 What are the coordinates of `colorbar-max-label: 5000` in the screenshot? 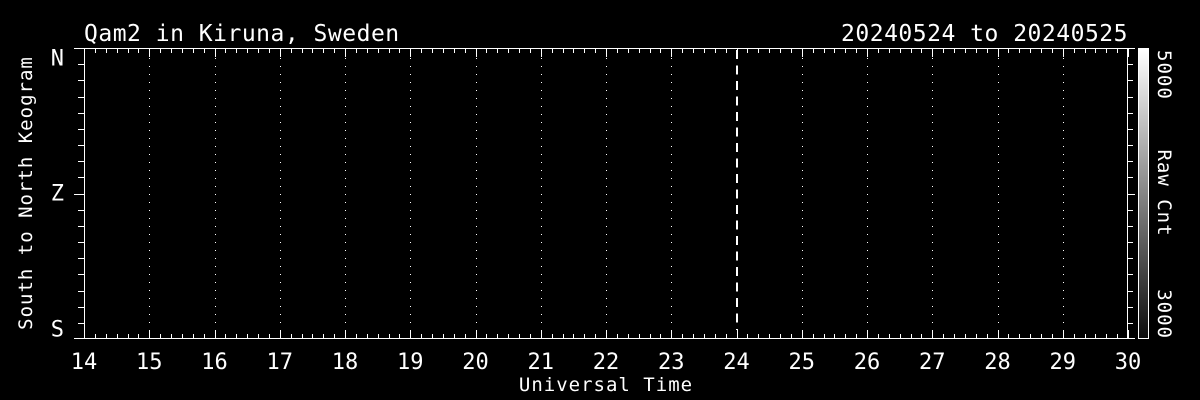 It's located at (1164, 75).